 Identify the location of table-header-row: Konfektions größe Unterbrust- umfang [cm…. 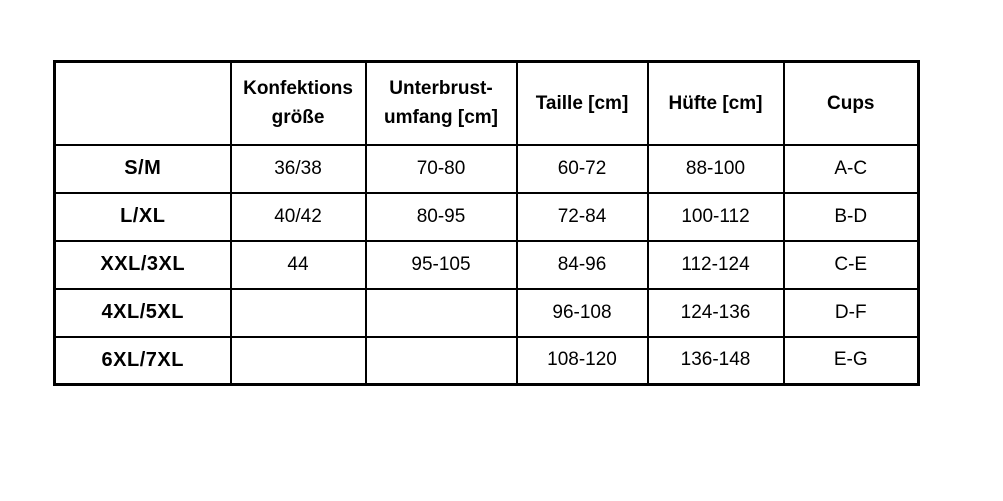
(486, 103).